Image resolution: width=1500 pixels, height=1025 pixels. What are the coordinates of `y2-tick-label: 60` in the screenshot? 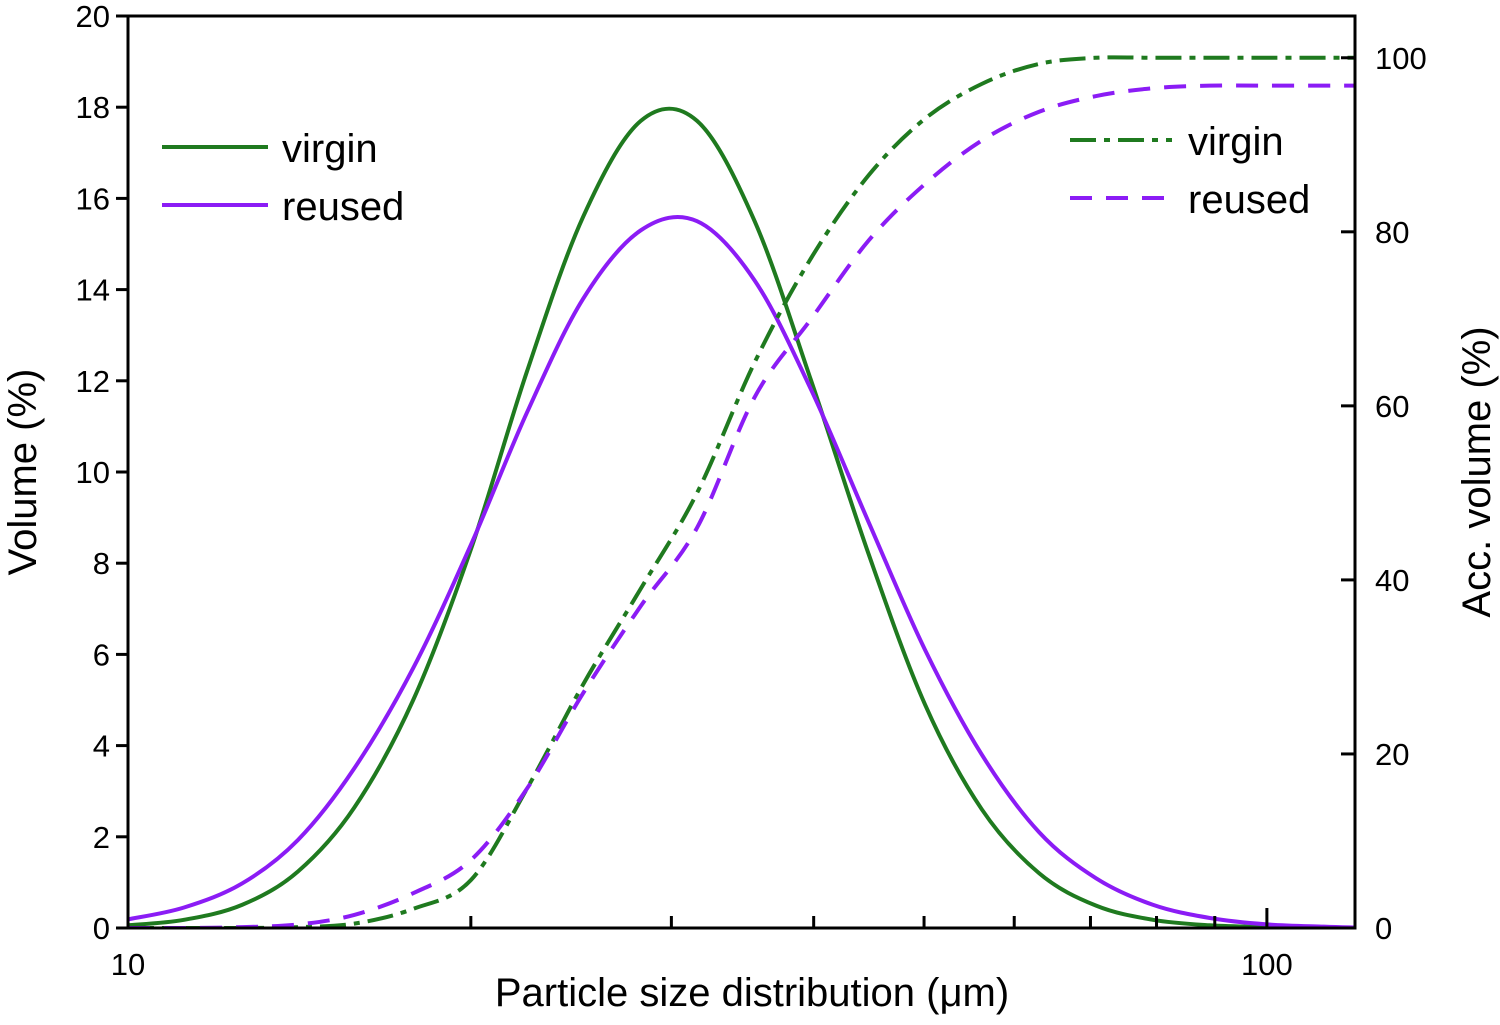 It's located at (1392, 406).